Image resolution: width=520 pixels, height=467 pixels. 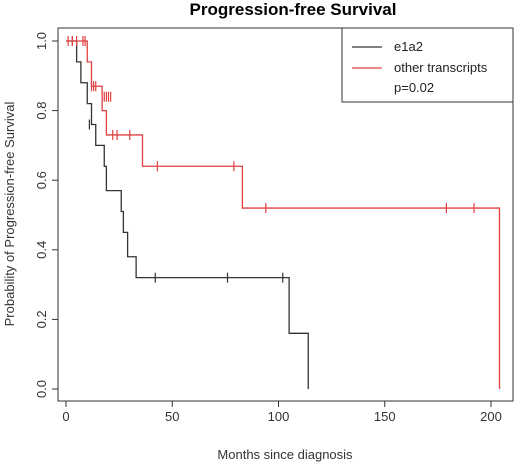 I want to click on y-tick-label: 0.6, so click(x=41, y=180).